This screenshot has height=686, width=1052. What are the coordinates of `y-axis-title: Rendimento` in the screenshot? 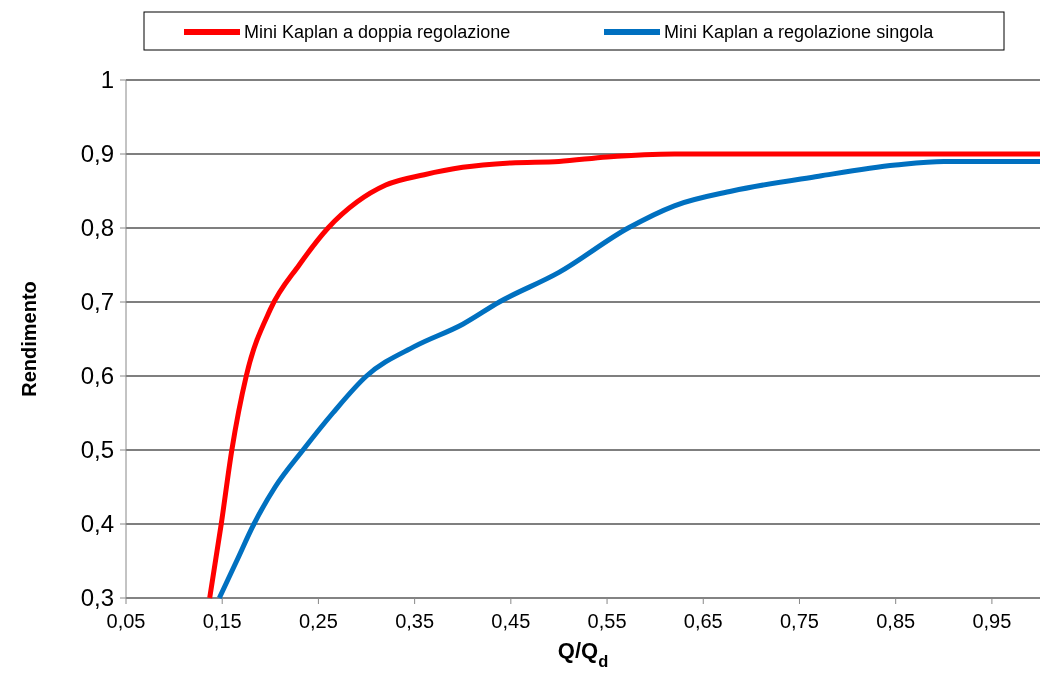 It's located at (29, 339).